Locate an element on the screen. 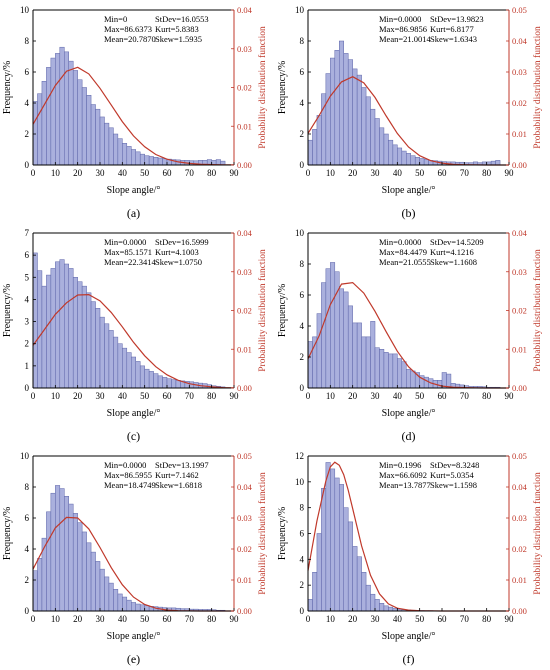 This screenshot has width=550, height=670. panel-label: (b) is located at coordinates (409, 213).